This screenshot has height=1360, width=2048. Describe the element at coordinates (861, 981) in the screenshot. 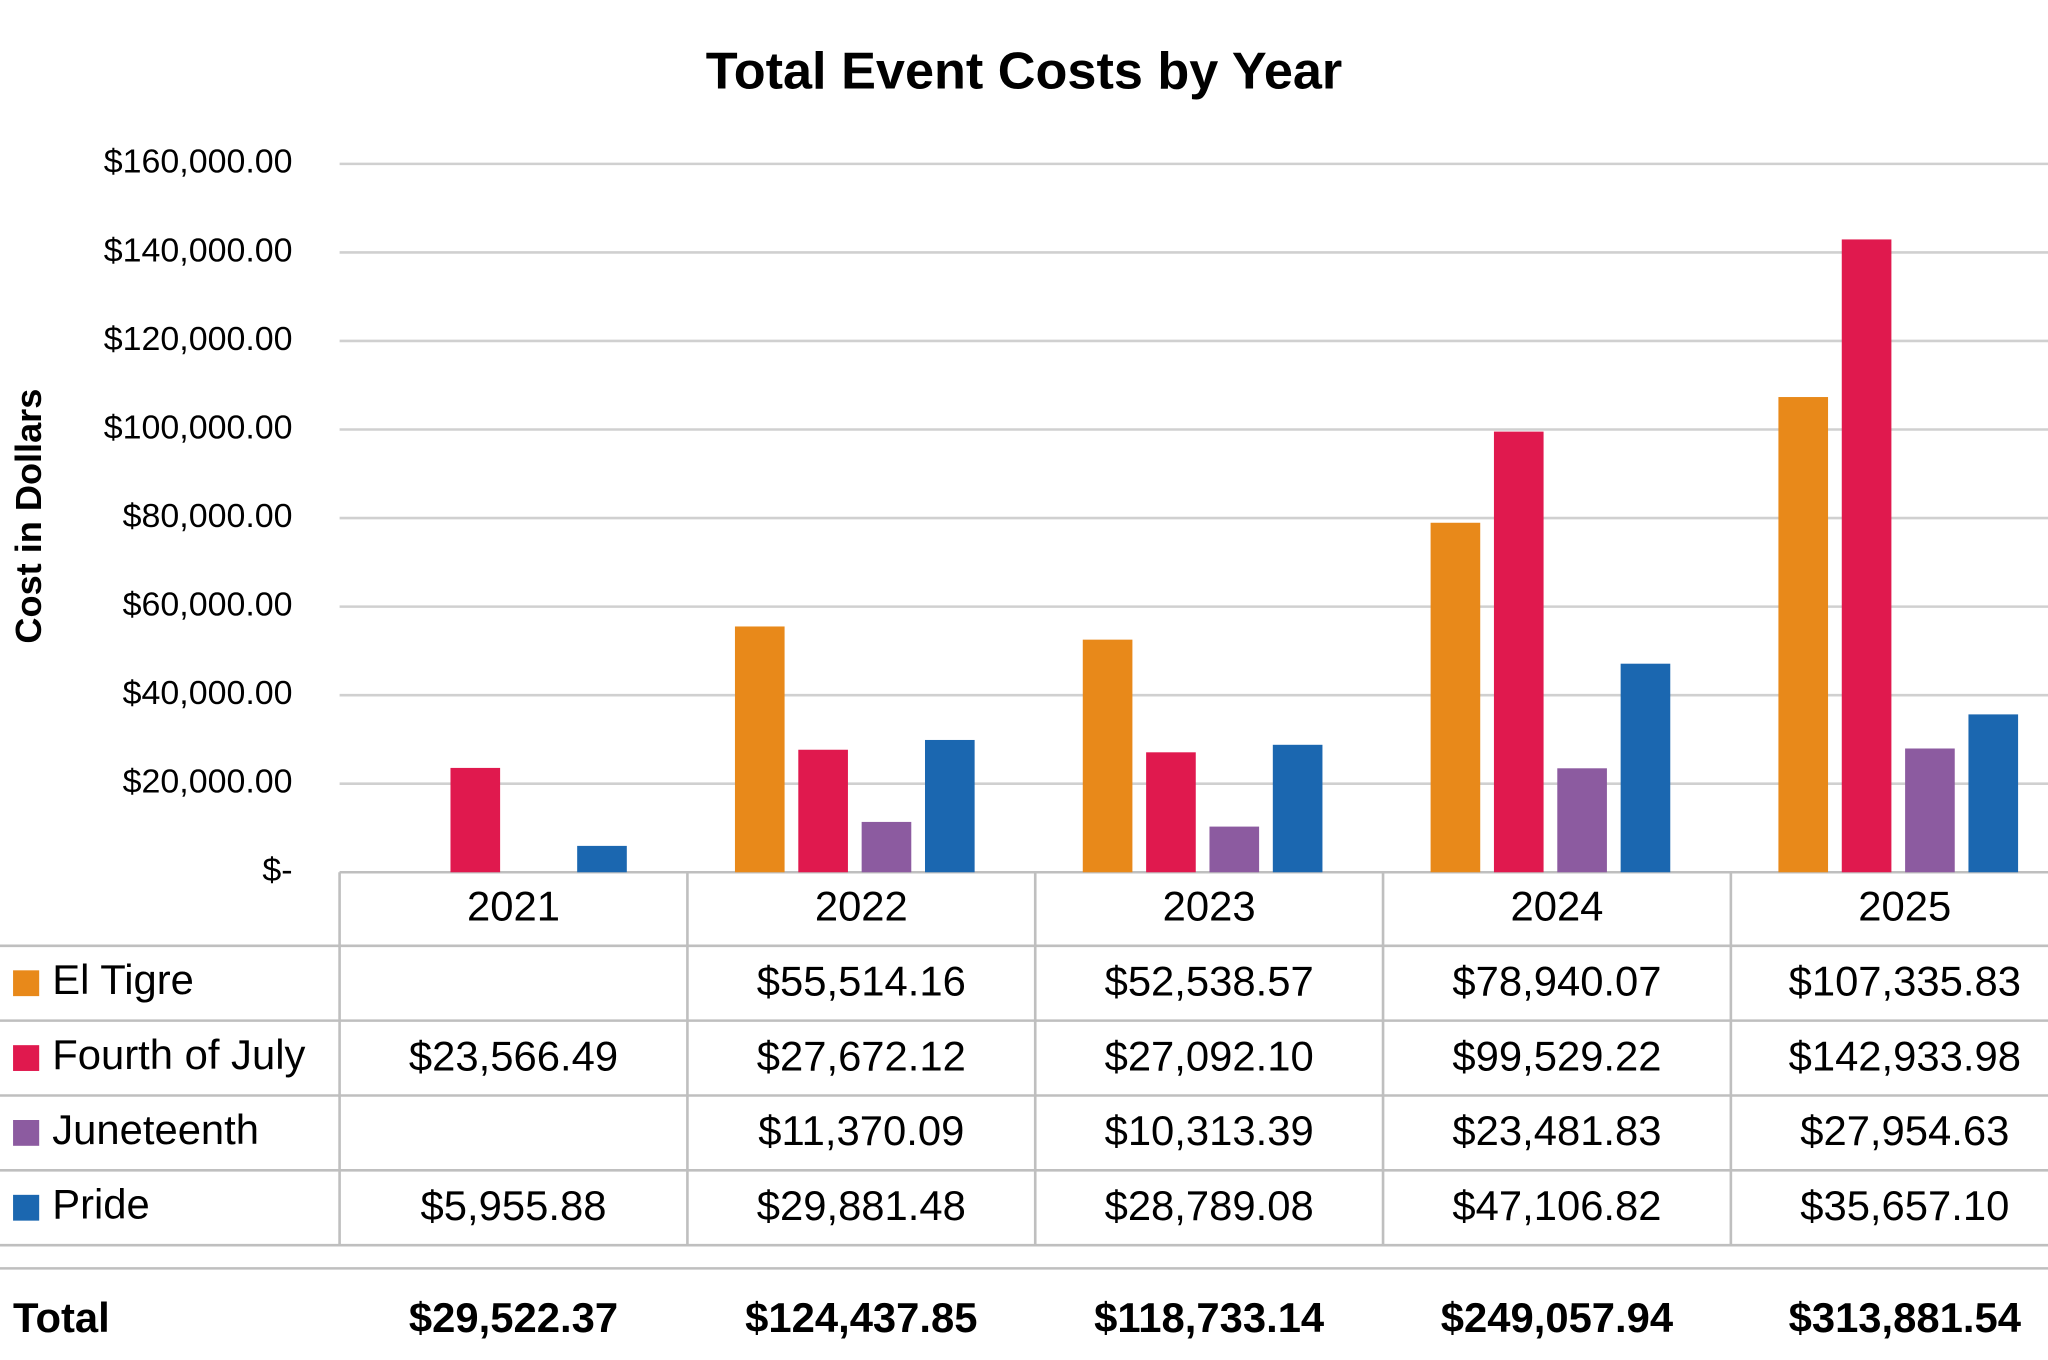

I see `table-cell: $55,514.16` at that location.